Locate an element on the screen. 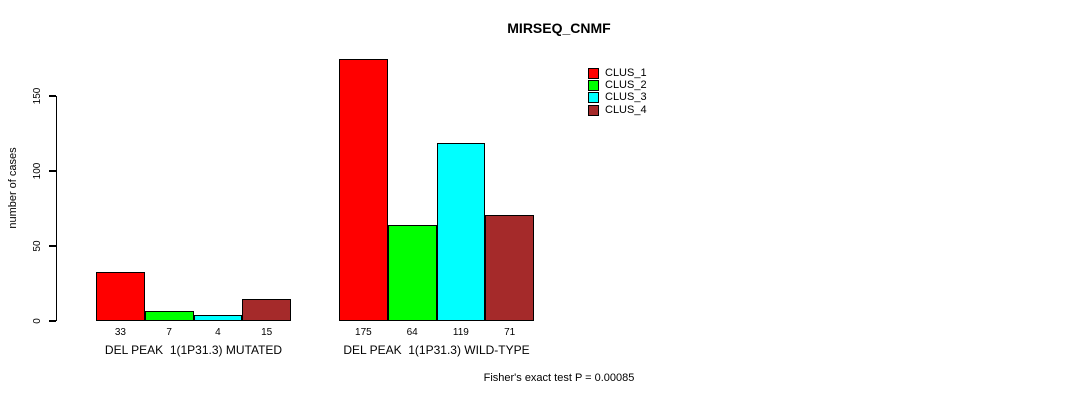 The image size is (1090, 400). y-tick-label: 150 is located at coordinates (37, 96).